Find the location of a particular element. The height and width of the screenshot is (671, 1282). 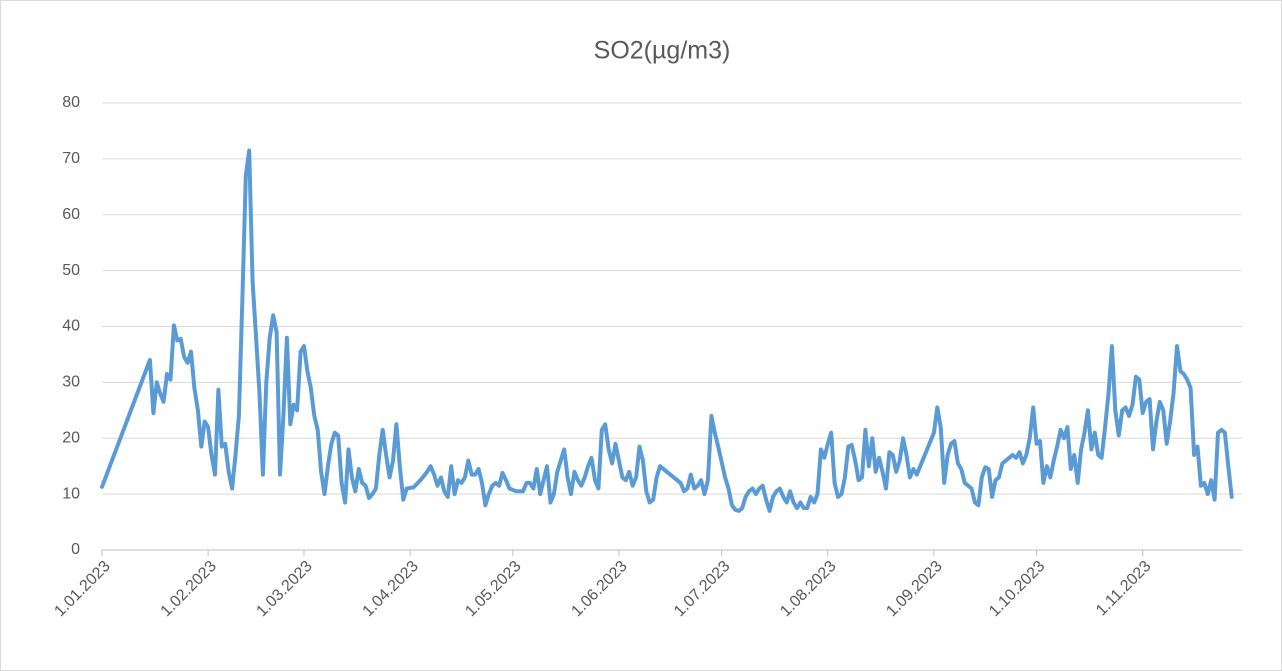

y-tick-label: 0 is located at coordinates (75, 549).